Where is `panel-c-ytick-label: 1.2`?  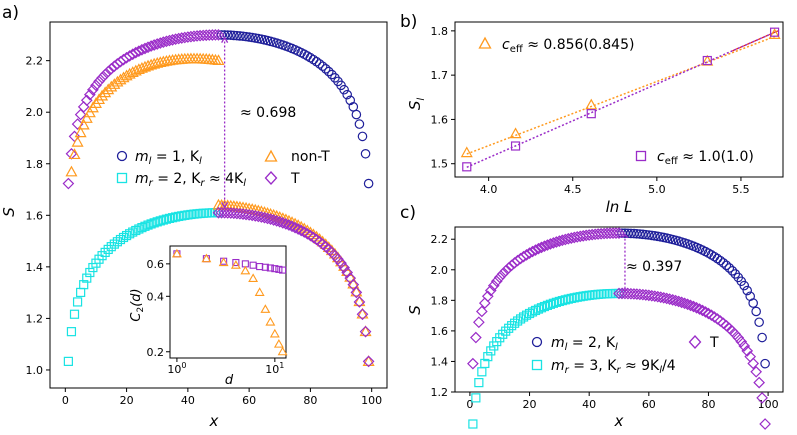
panel-c-ytick-label: 1.2 is located at coordinates (440, 392).